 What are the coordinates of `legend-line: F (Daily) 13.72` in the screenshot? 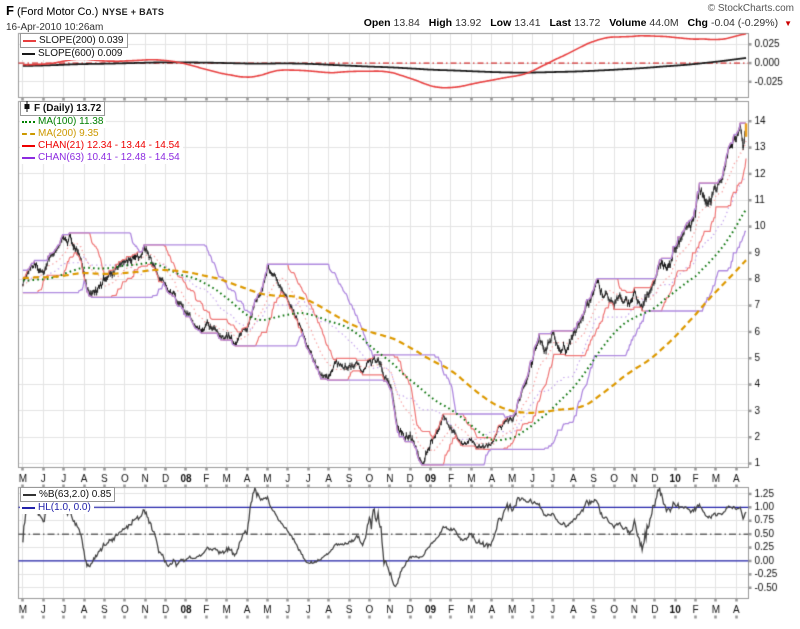 It's located at (63, 108).